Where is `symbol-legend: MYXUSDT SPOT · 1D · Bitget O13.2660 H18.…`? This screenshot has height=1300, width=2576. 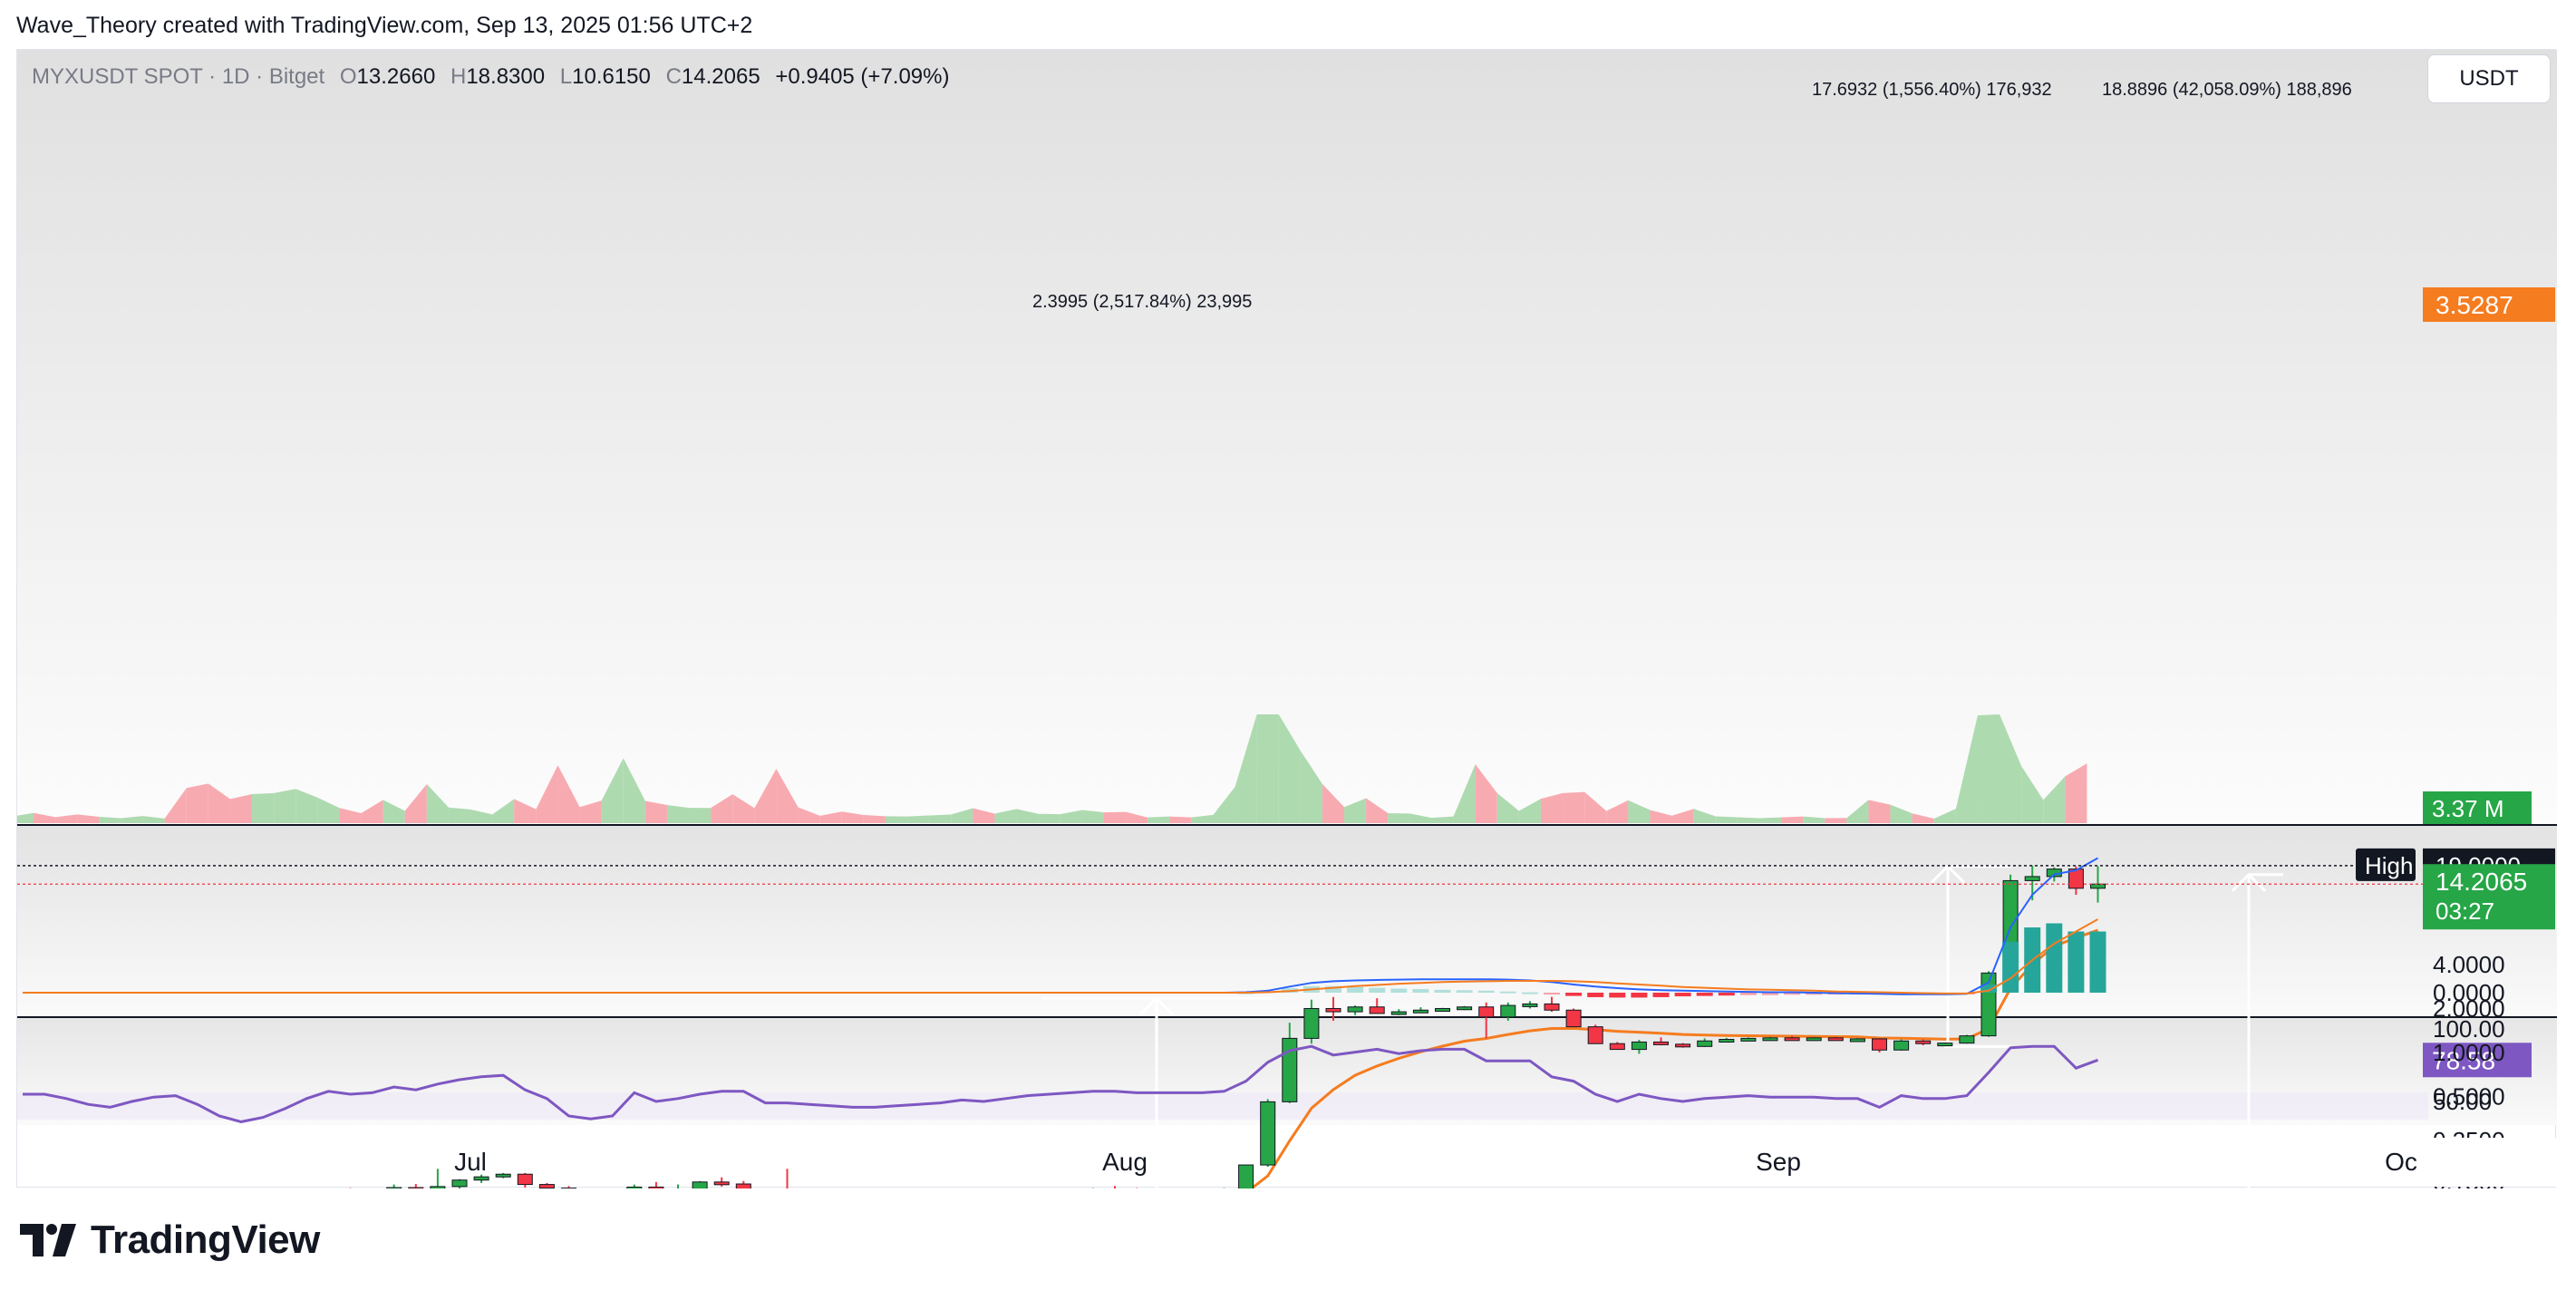 symbol-legend: MYXUSDT SPOT · 1D · Bitget O13.2660 H18.… is located at coordinates (490, 77).